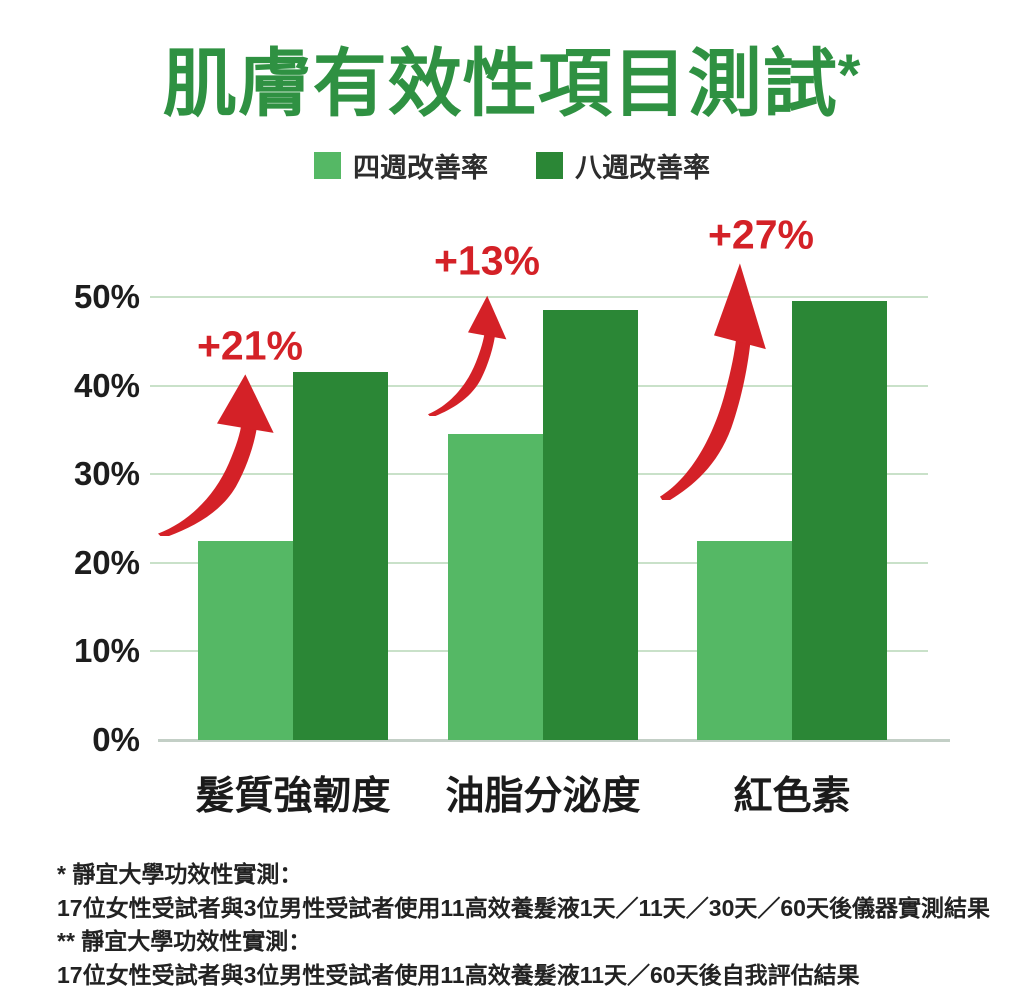 The width and height of the screenshot is (1024, 1006). I want to click on legend-label-week4: 四週改善率, so click(420, 168).